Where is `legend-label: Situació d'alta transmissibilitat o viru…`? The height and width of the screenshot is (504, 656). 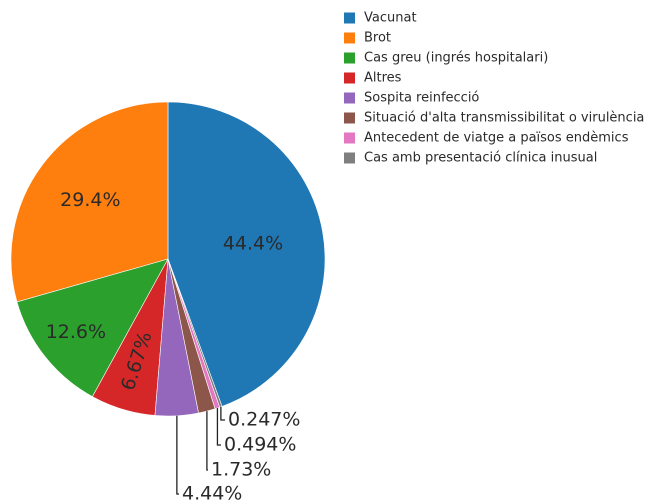
legend-label: Situació d'alta transmissibilitat o viru… is located at coordinates (504, 118).